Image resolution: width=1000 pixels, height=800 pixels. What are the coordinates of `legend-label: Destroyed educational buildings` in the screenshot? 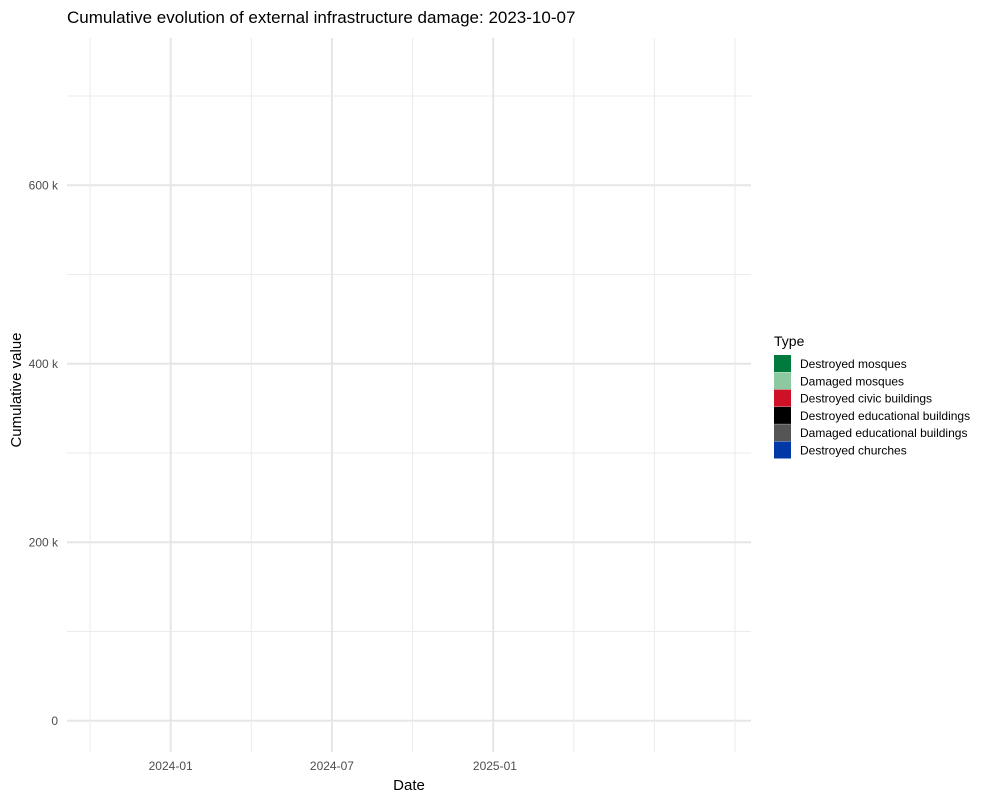 It's located at (885, 416).